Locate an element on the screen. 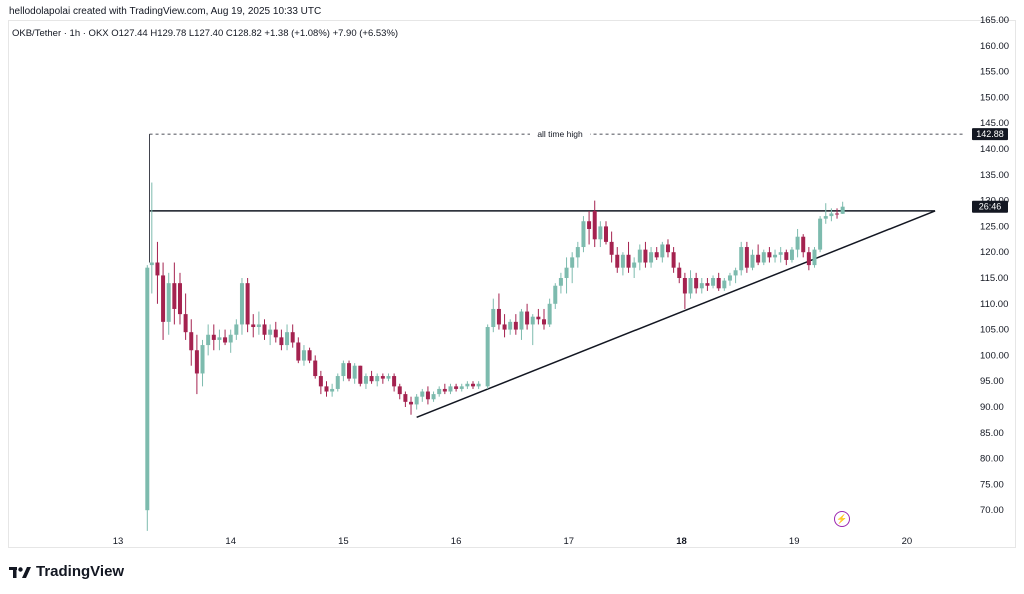 Image resolution: width=1024 pixels, height=594 pixels. x-tick-label: 18 is located at coordinates (681, 541).